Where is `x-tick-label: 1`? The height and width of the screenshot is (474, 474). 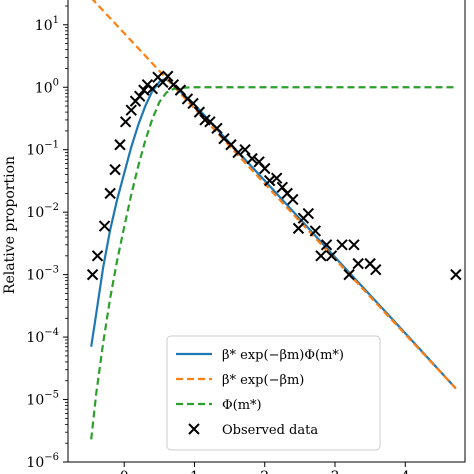
x-tick-label: 1 is located at coordinates (194, 471).